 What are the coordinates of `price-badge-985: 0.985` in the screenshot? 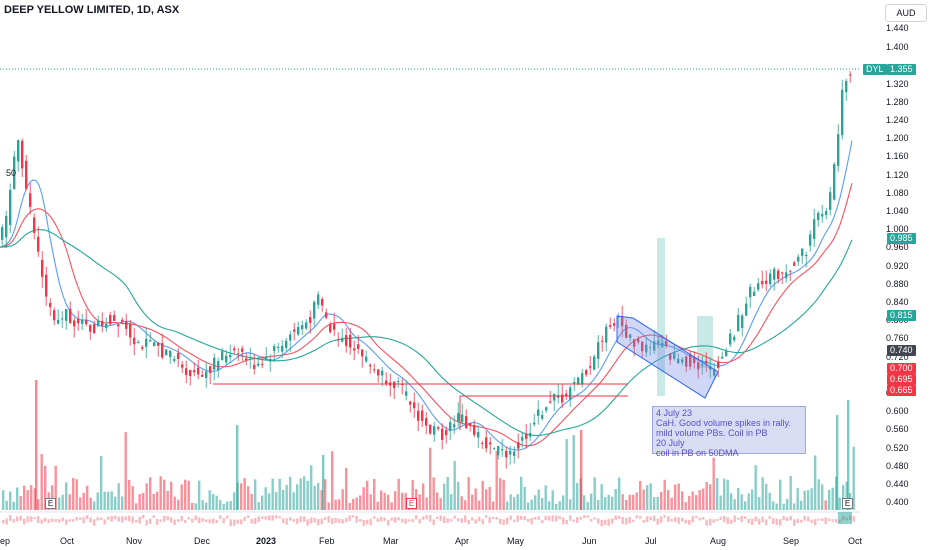 It's located at (901, 238).